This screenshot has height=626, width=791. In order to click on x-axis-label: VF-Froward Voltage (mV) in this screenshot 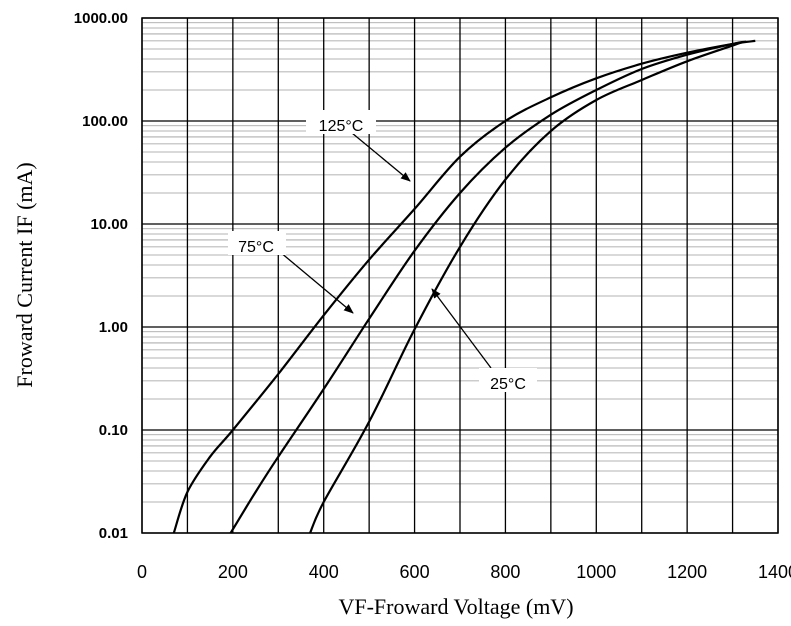, I will do `click(455, 606)`.